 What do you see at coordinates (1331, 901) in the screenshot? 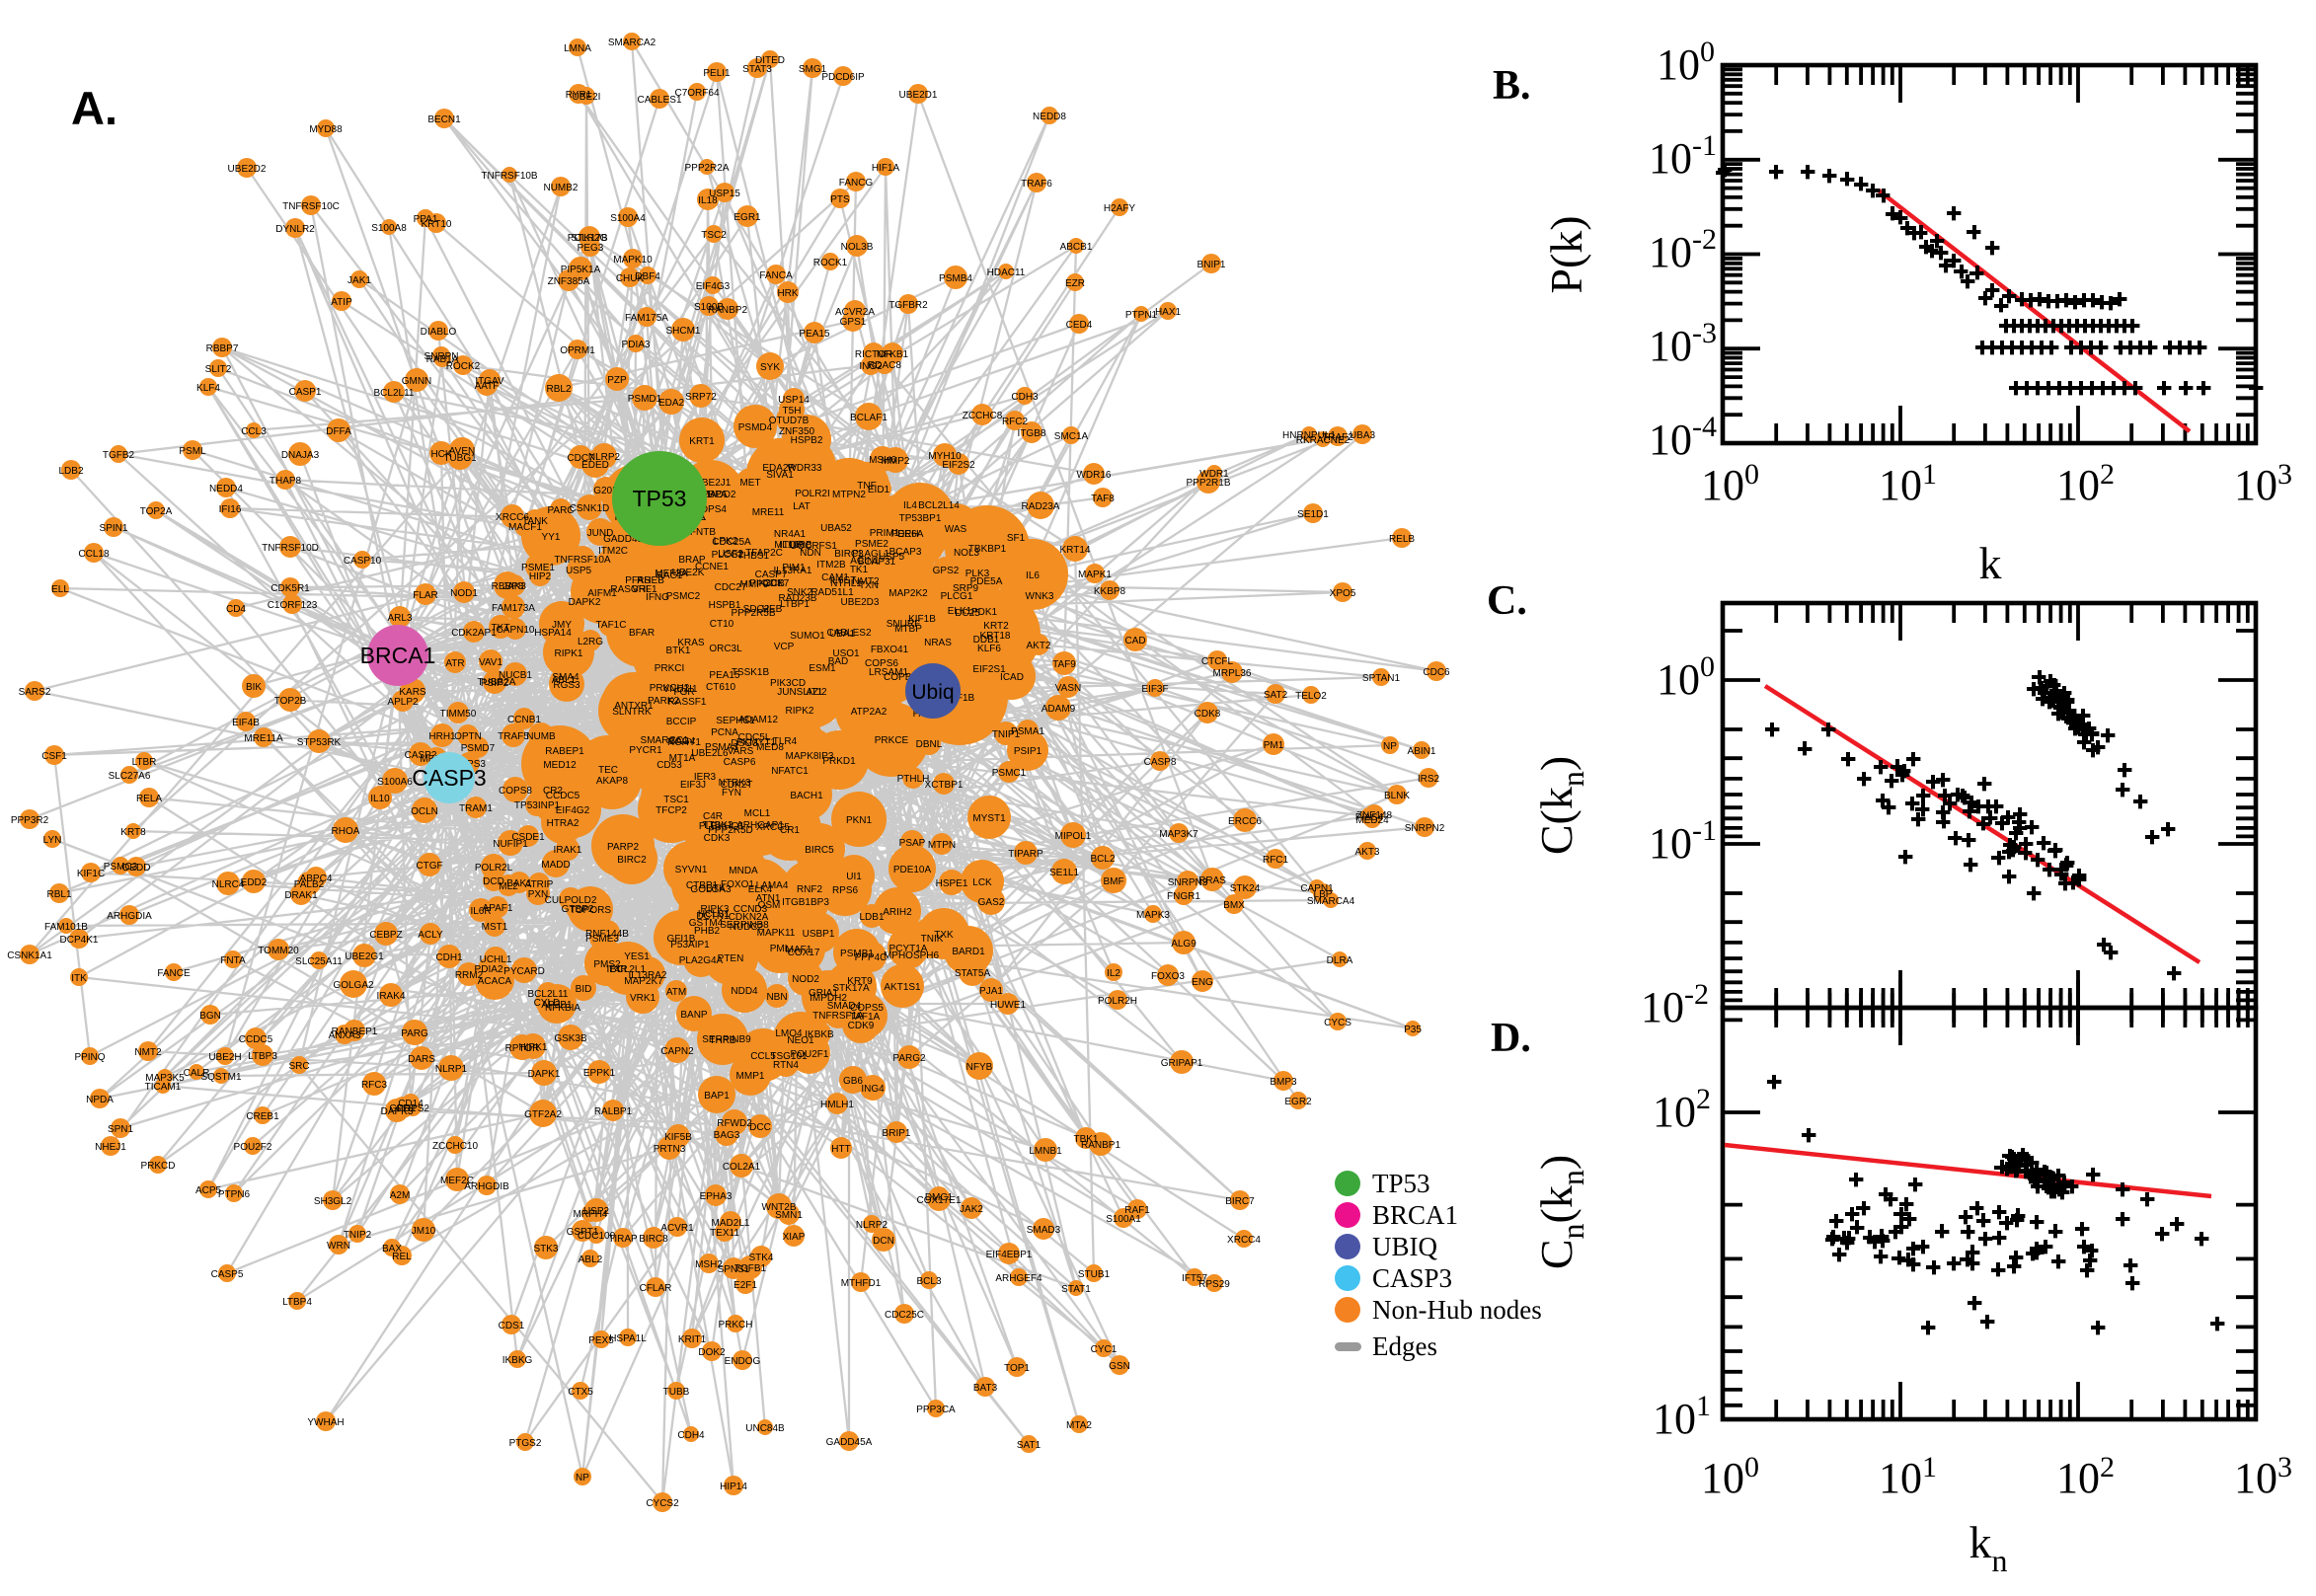
I see `svg-text: SMARCA4` at bounding box center [1331, 901].